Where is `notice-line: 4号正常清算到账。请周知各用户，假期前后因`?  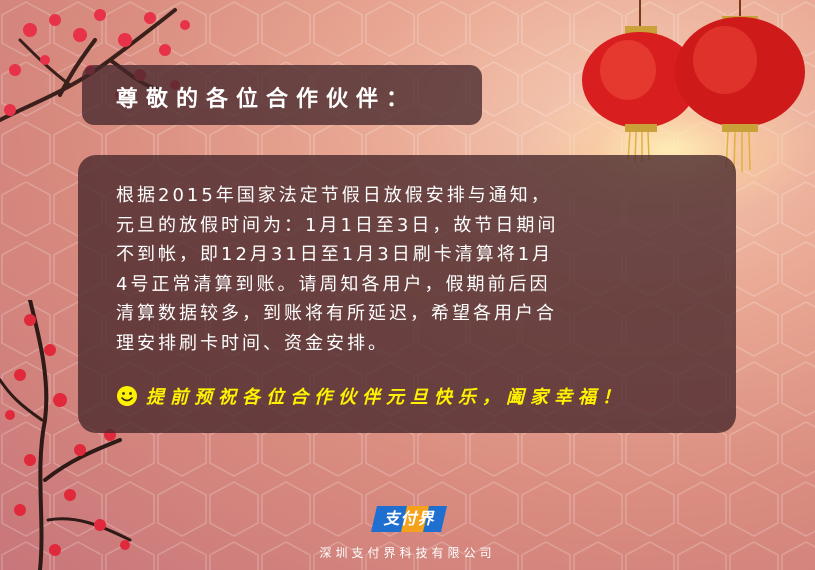 notice-line: 4号正常清算到账。请周知各用户，假期前后因 is located at coordinates (333, 284).